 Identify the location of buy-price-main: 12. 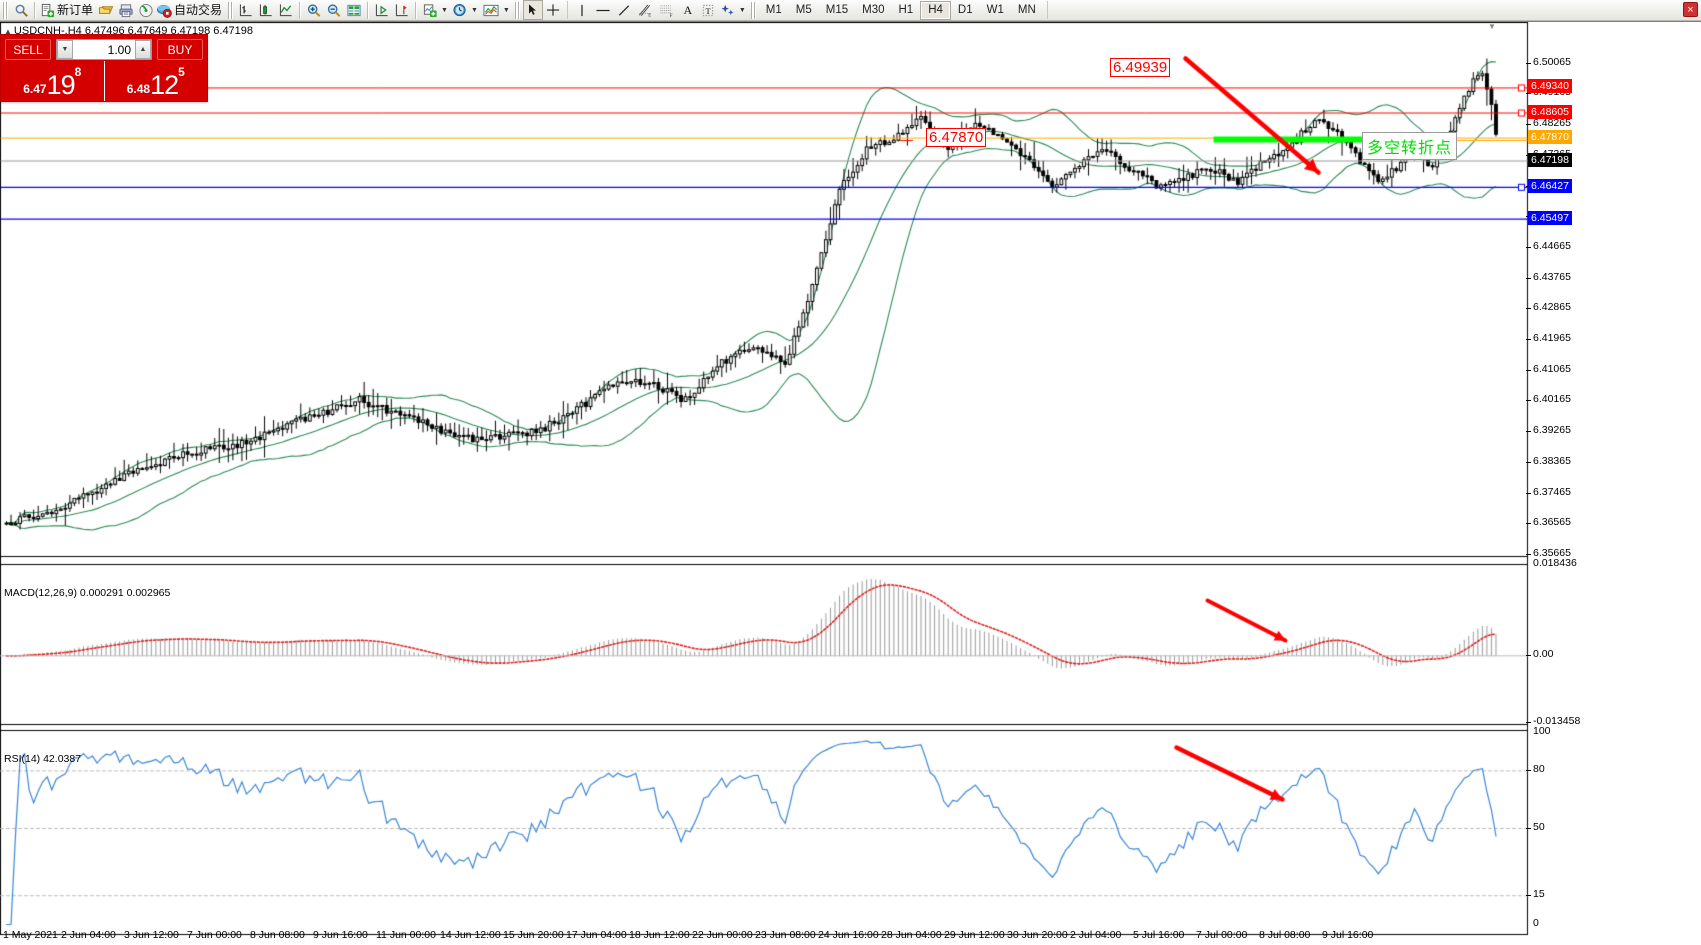
(164, 85).